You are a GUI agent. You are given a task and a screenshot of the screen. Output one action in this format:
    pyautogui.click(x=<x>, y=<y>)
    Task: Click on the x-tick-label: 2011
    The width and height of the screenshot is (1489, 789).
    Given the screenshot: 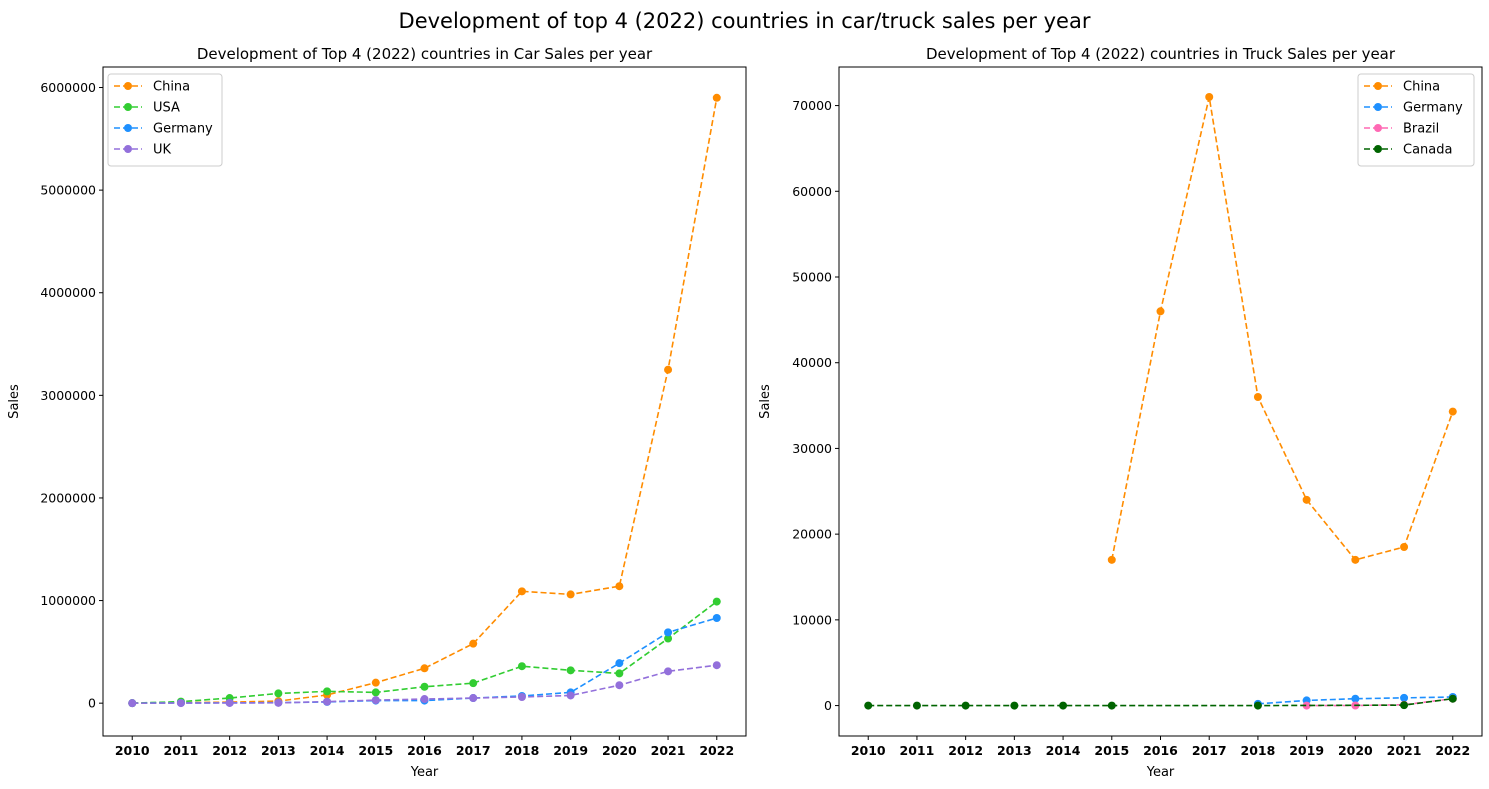 What is the action you would take?
    pyautogui.click(x=917, y=750)
    